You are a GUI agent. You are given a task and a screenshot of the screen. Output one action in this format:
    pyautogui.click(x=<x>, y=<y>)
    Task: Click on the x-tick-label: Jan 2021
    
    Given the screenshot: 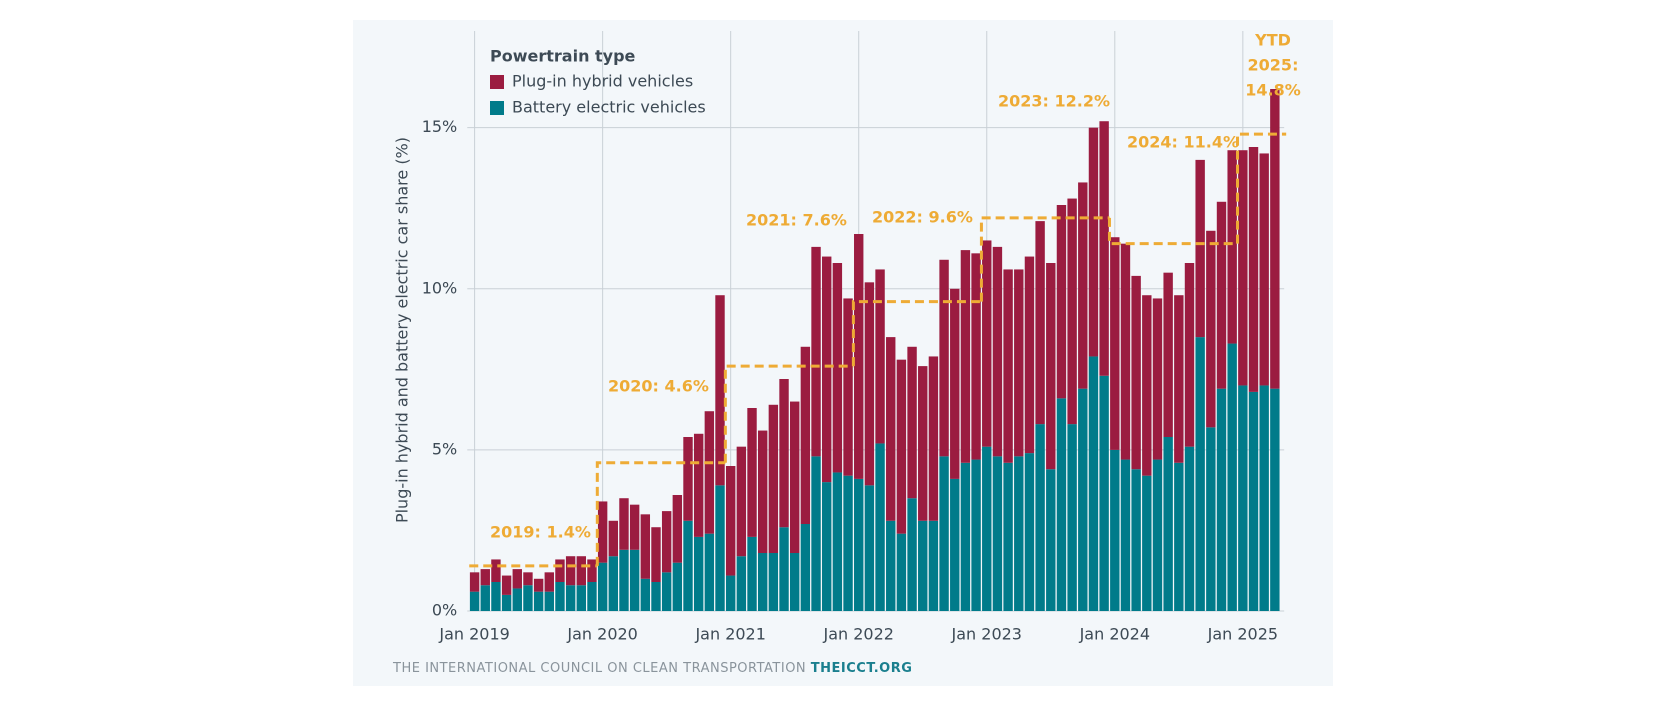 What is the action you would take?
    pyautogui.click(x=729, y=634)
    